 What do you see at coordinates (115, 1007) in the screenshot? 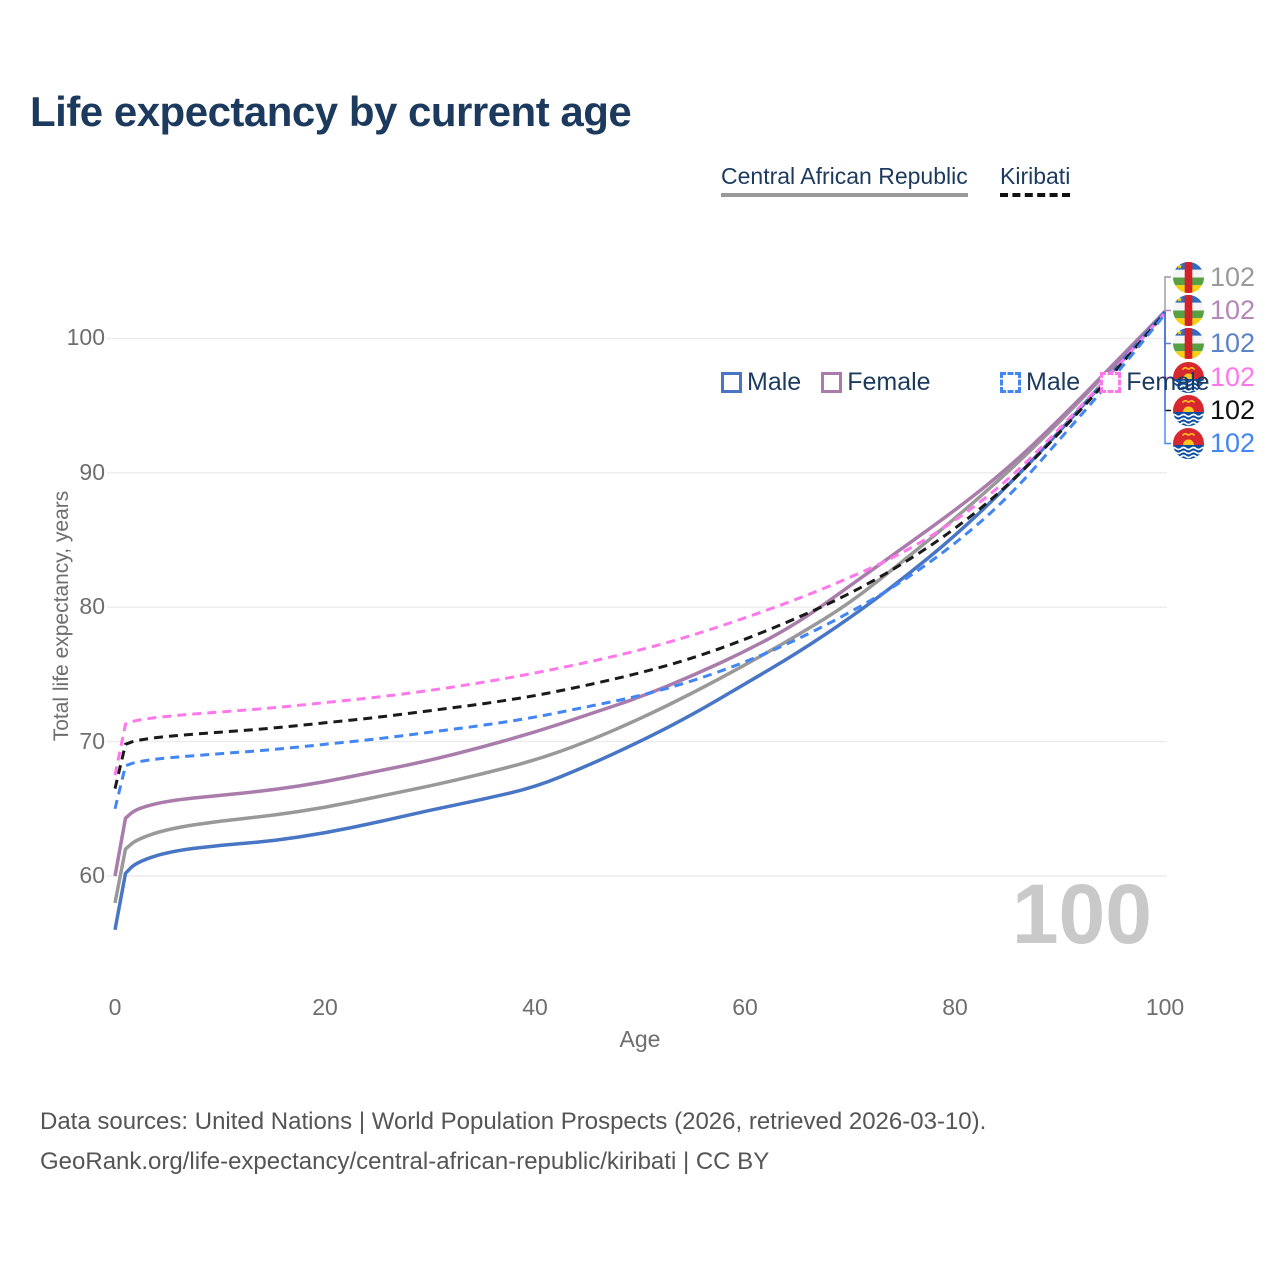
I see `x-tick-label-0: 0` at bounding box center [115, 1007].